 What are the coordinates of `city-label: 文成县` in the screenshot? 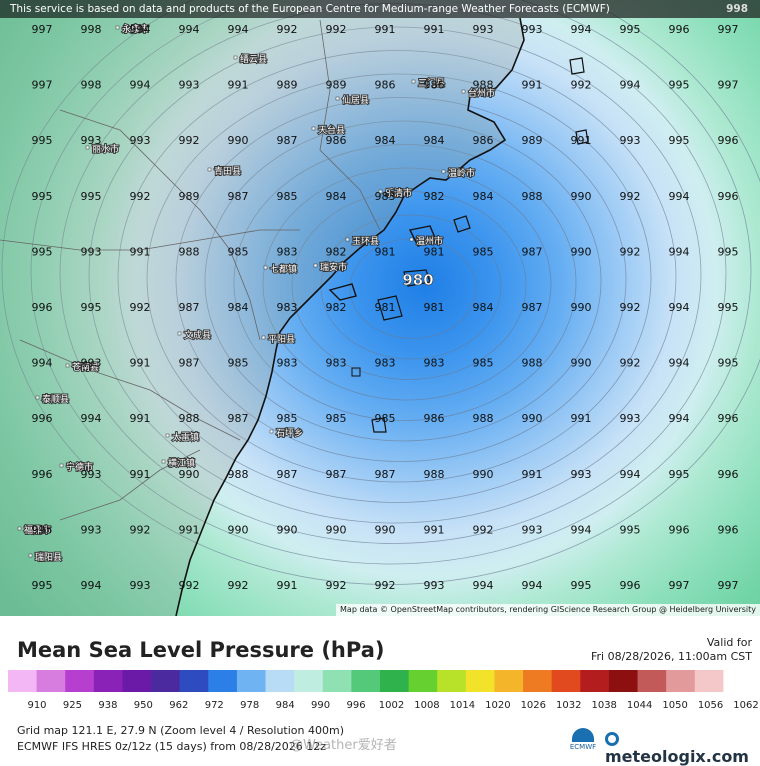 It's located at (197, 335).